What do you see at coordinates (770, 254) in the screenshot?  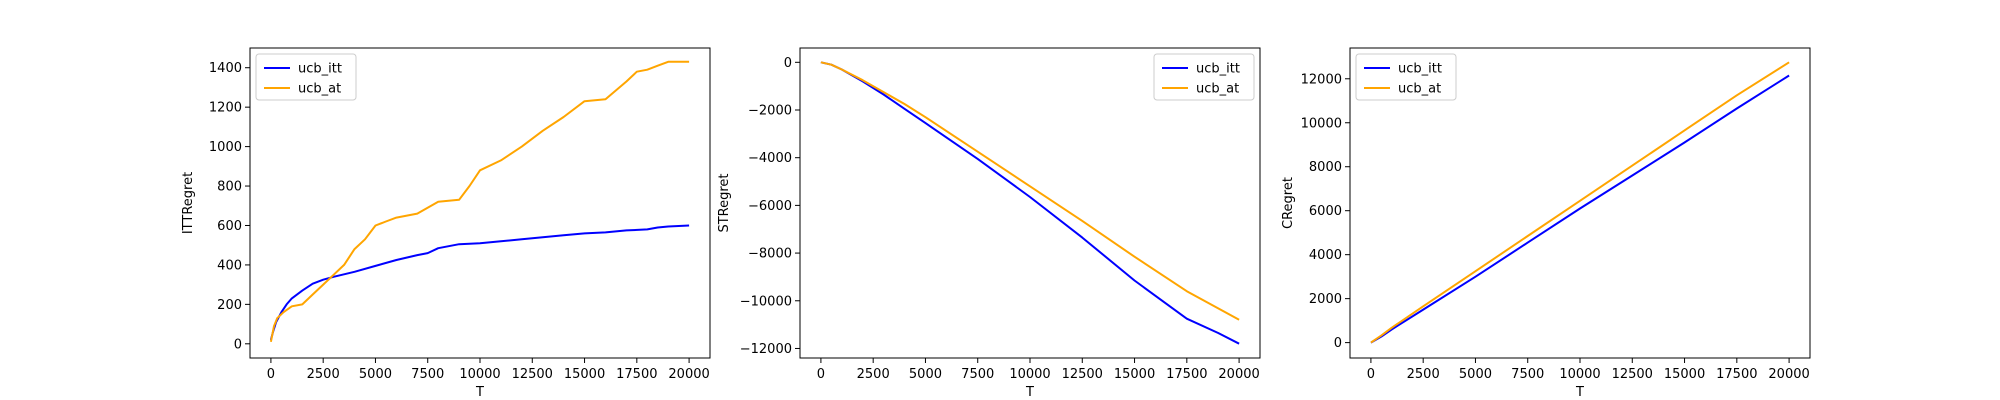 I see `y-tick-label: −8000` at bounding box center [770, 254].